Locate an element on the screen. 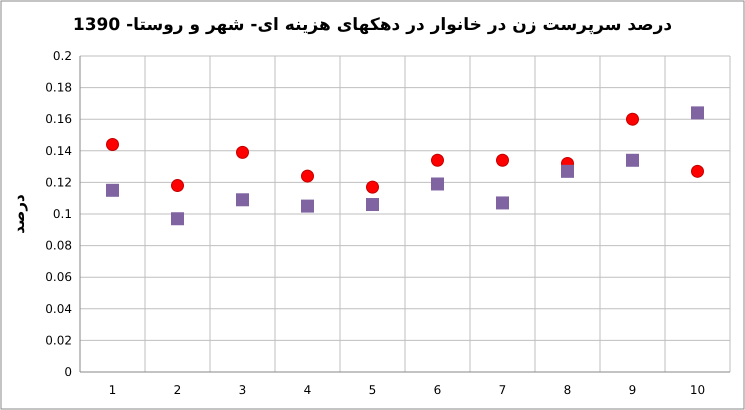 This screenshot has height=410, width=745. y-tick-label: 0 is located at coordinates (68, 372).